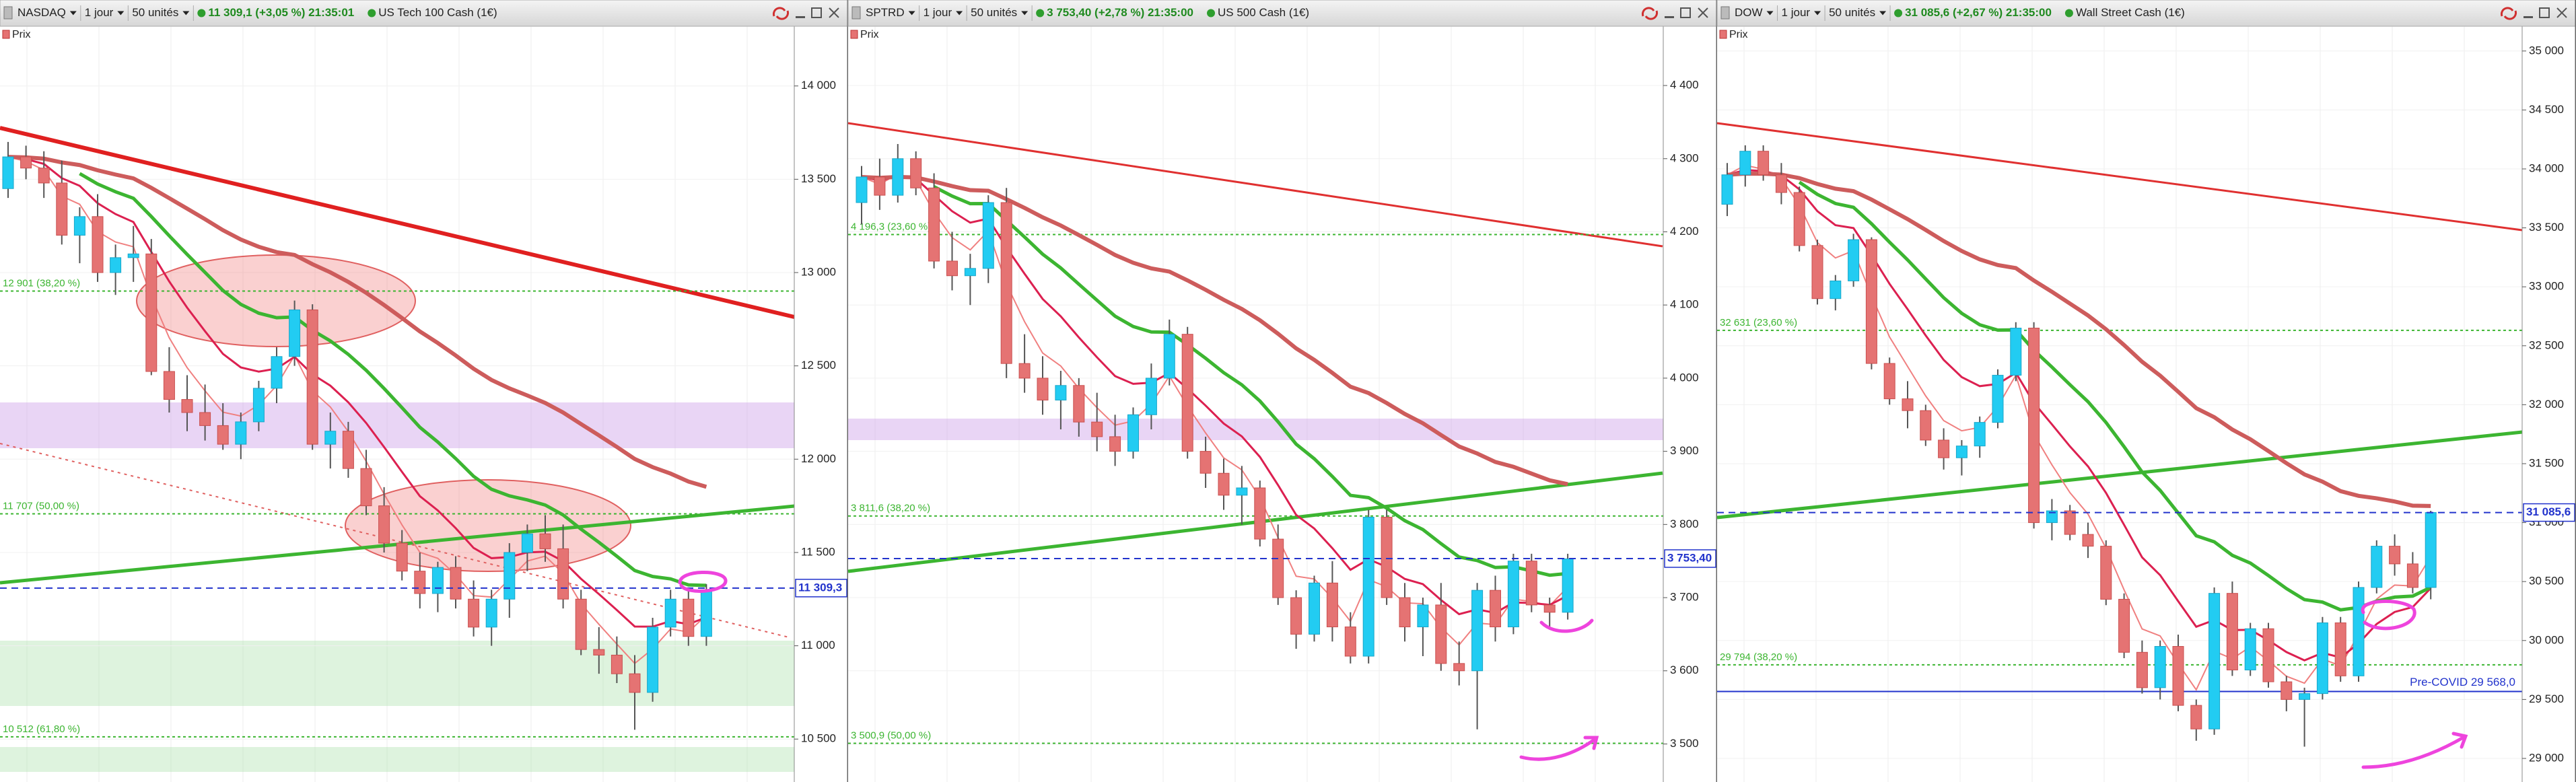  What do you see at coordinates (1684, 304) in the screenshot?
I see `y-tick-label: 4 100` at bounding box center [1684, 304].